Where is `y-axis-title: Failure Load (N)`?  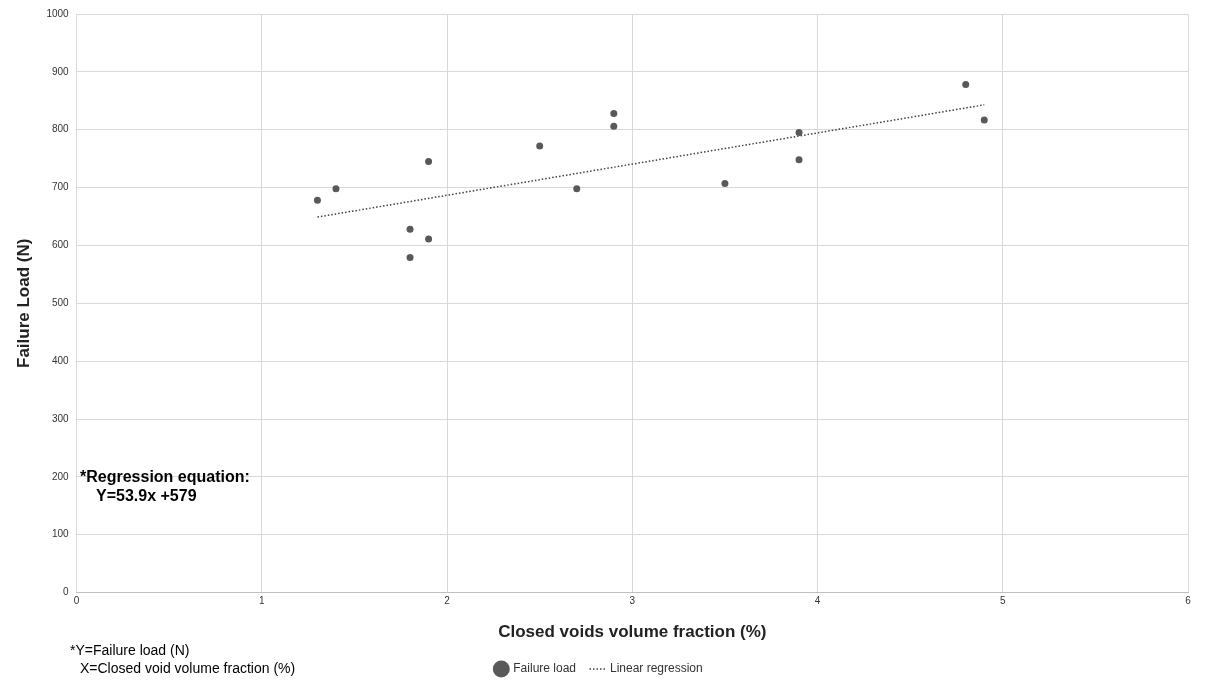
y-axis-title: Failure Load (N) is located at coordinates (23, 303).